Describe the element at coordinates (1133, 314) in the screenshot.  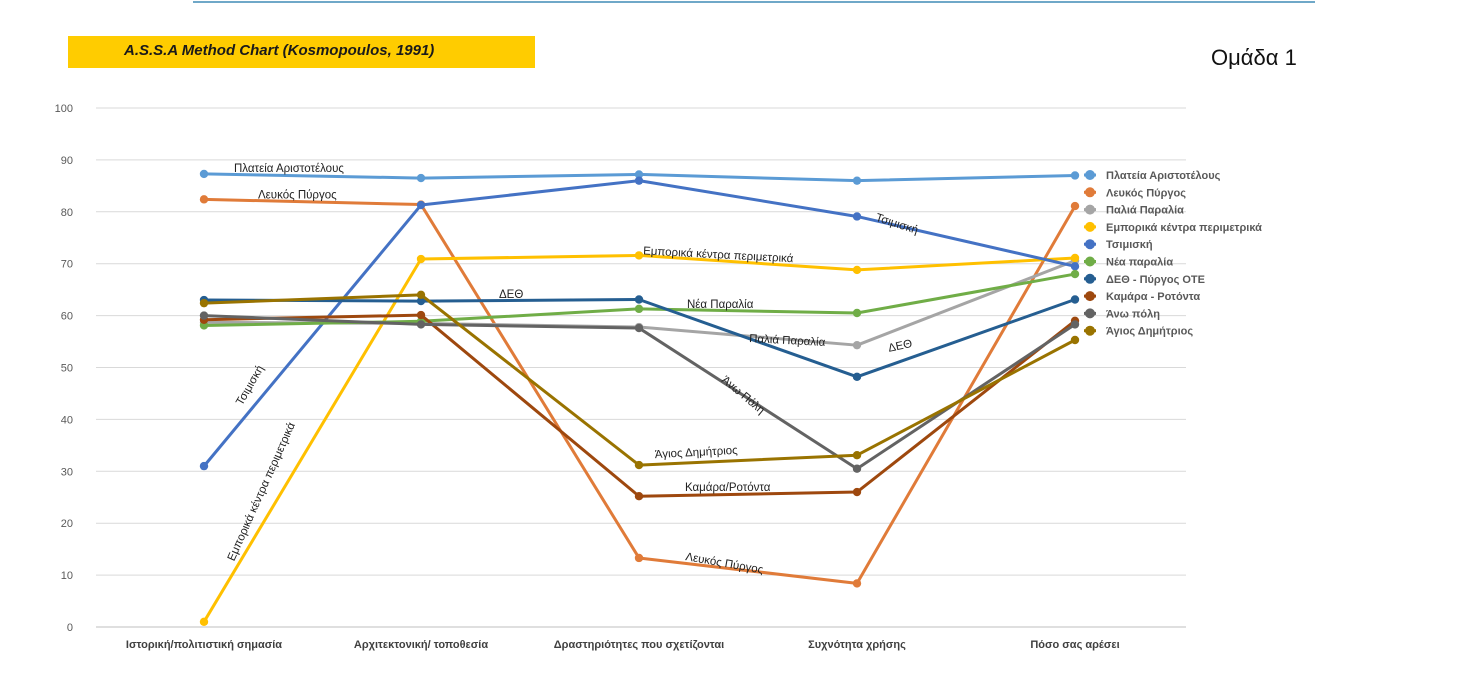
I see `legend-label: Άνω πόλη` at that location.